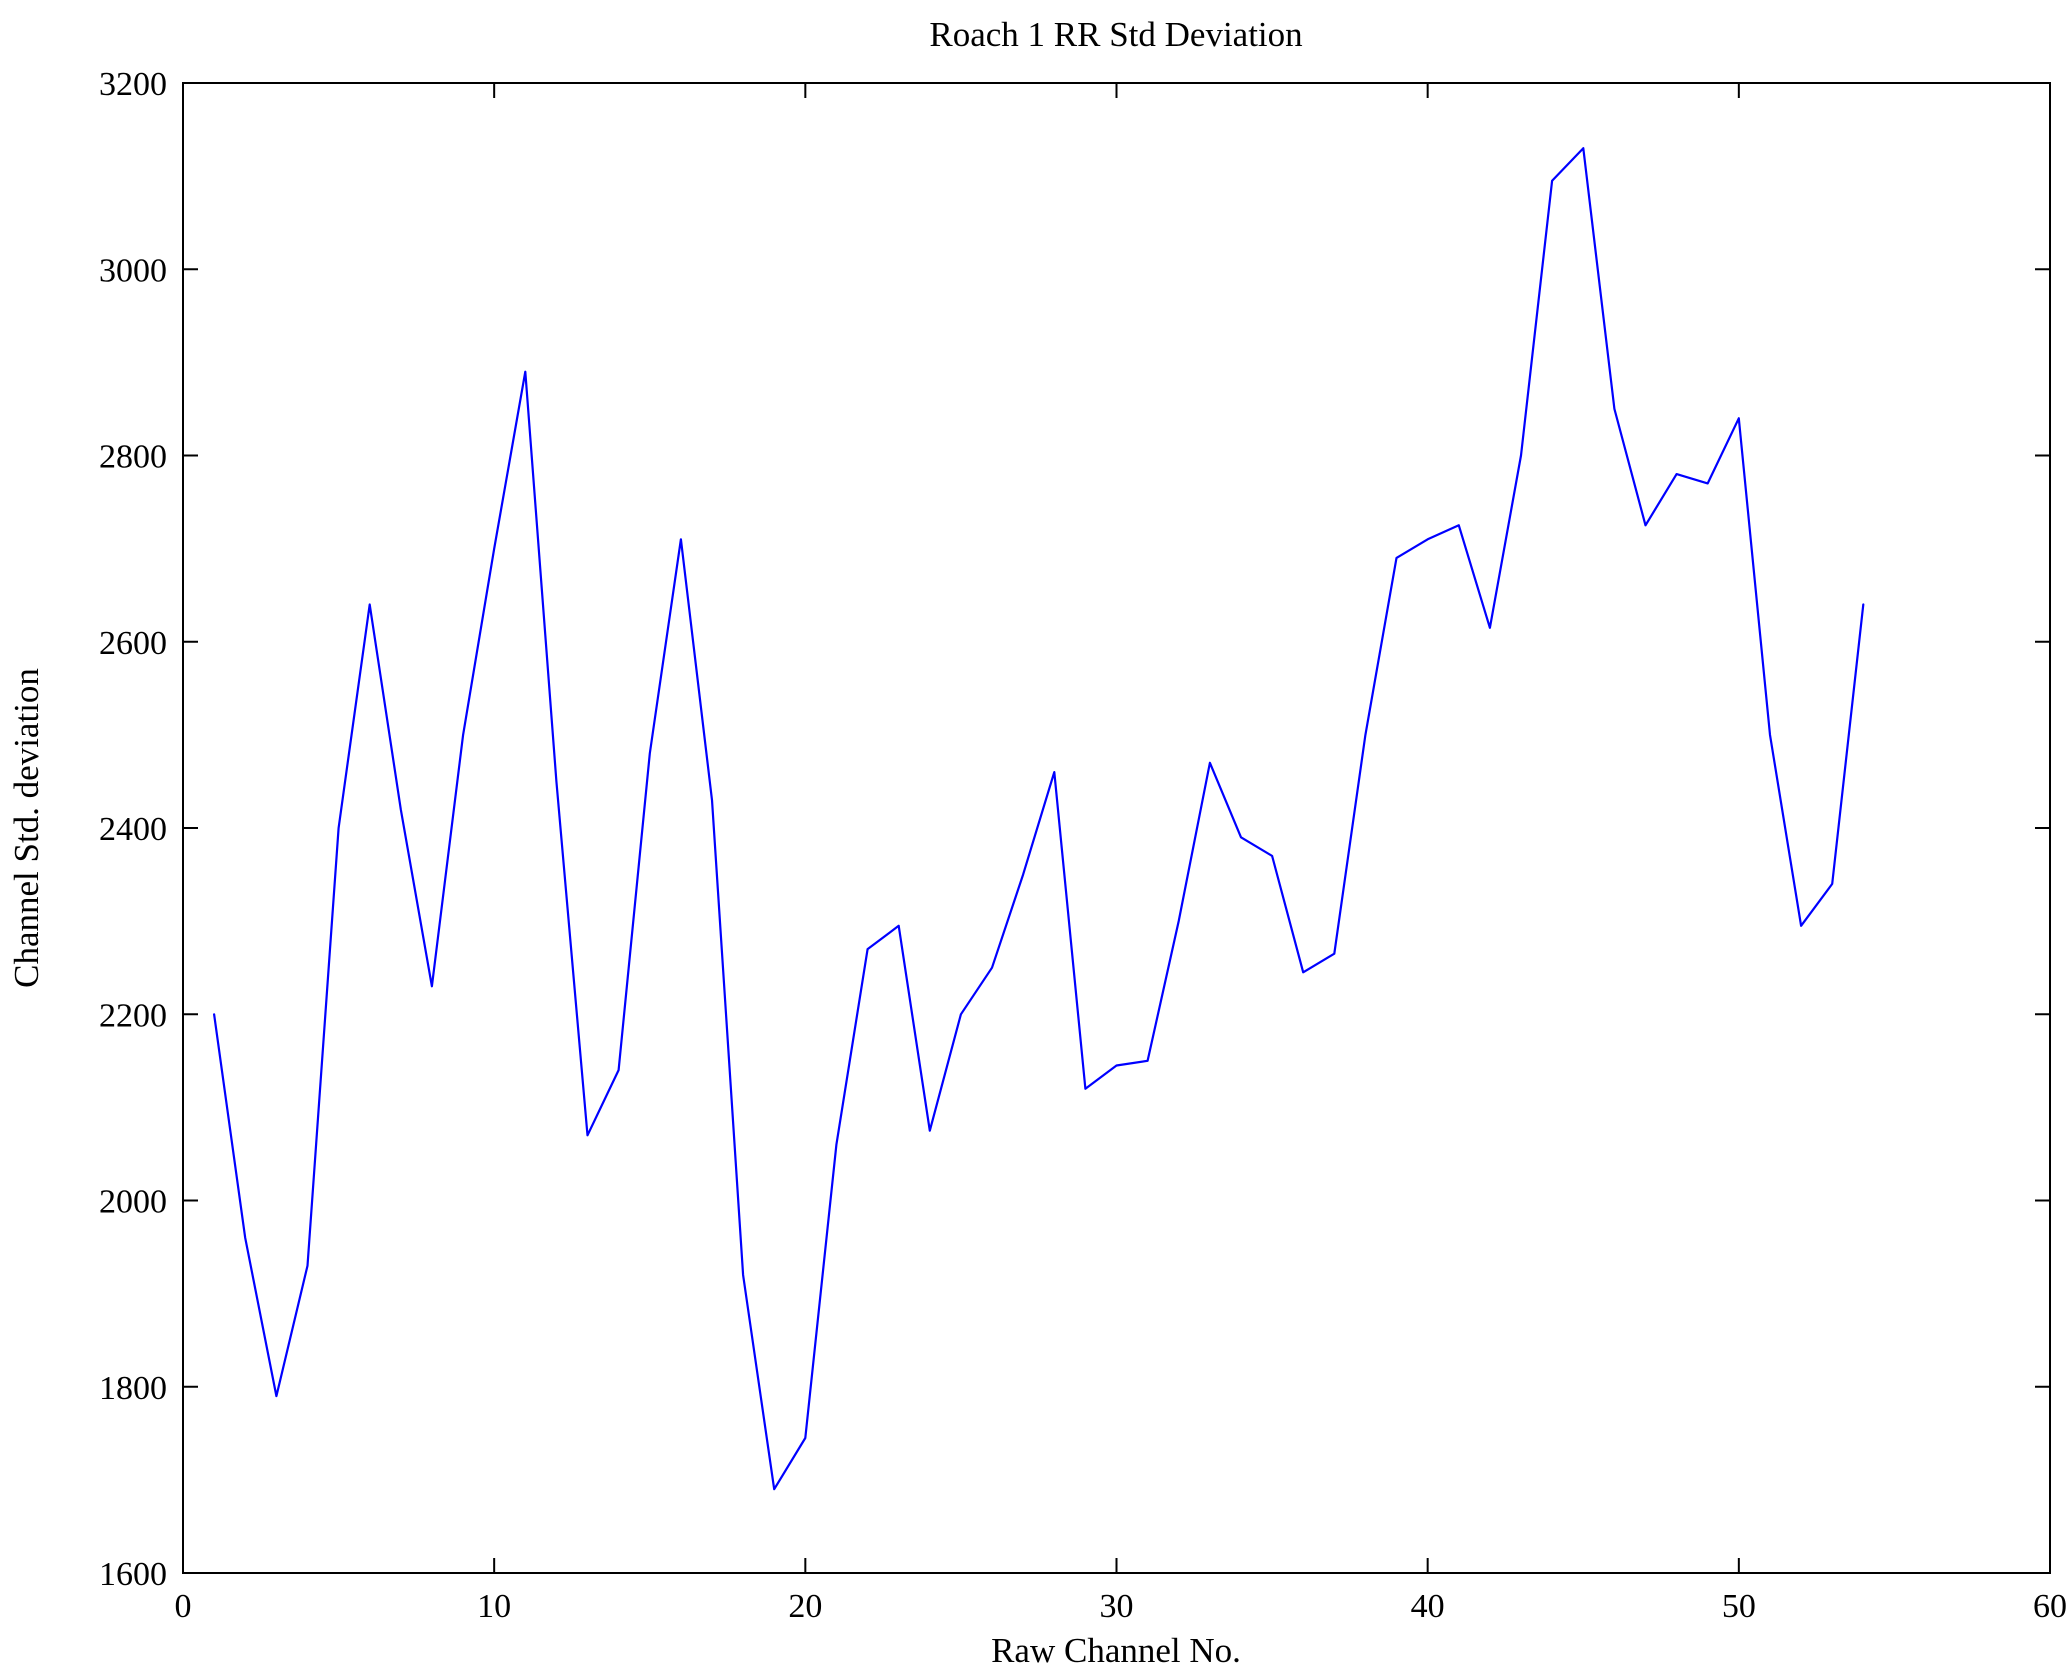 This screenshot has width=2067, height=1671. I want to click on tick-label: 2800, so click(133, 457).